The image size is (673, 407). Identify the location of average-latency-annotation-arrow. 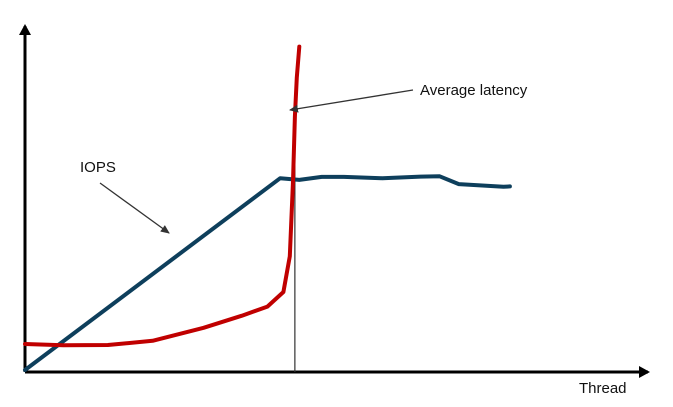
(351, 101).